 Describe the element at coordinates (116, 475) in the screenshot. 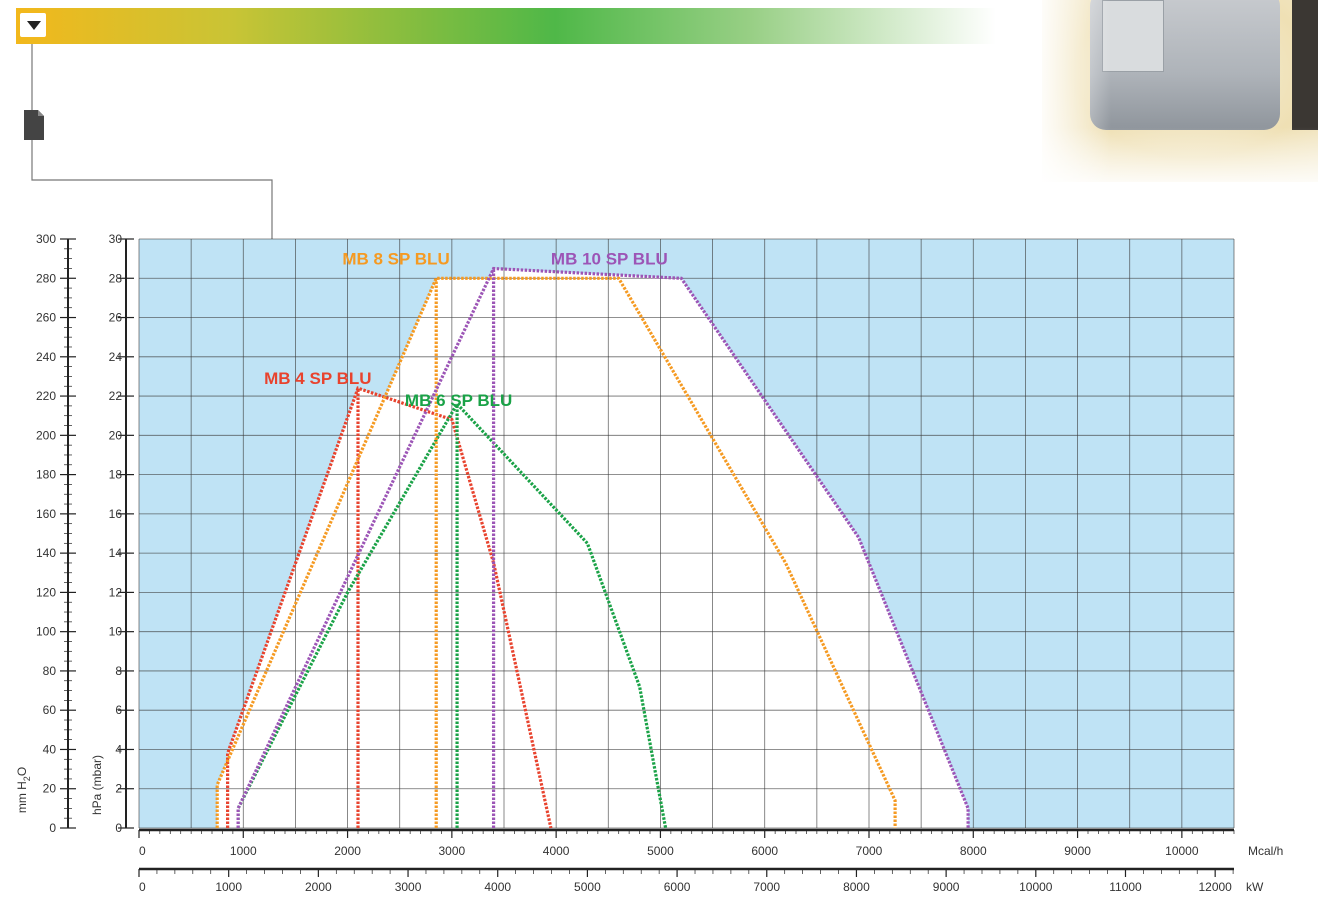

I see `y-tick-label-hpa: 18` at that location.